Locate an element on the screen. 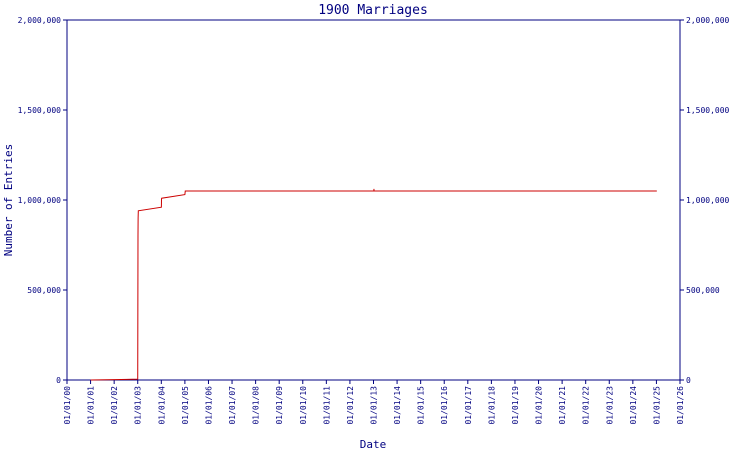  y-tick-label-left: 500,000 is located at coordinates (44, 290).